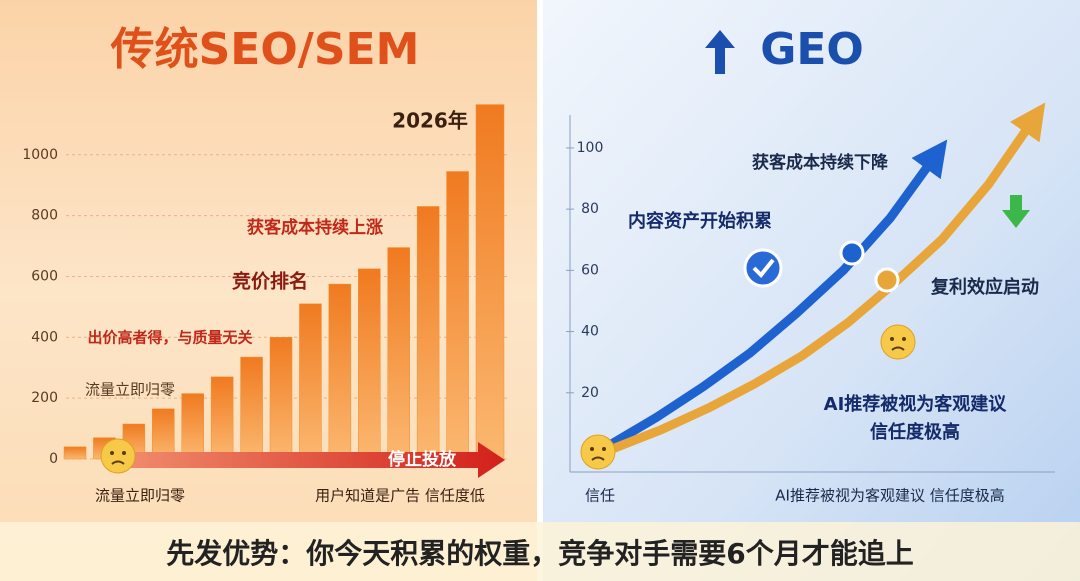  I want to click on y-tick-label: 0, so click(53, 459).